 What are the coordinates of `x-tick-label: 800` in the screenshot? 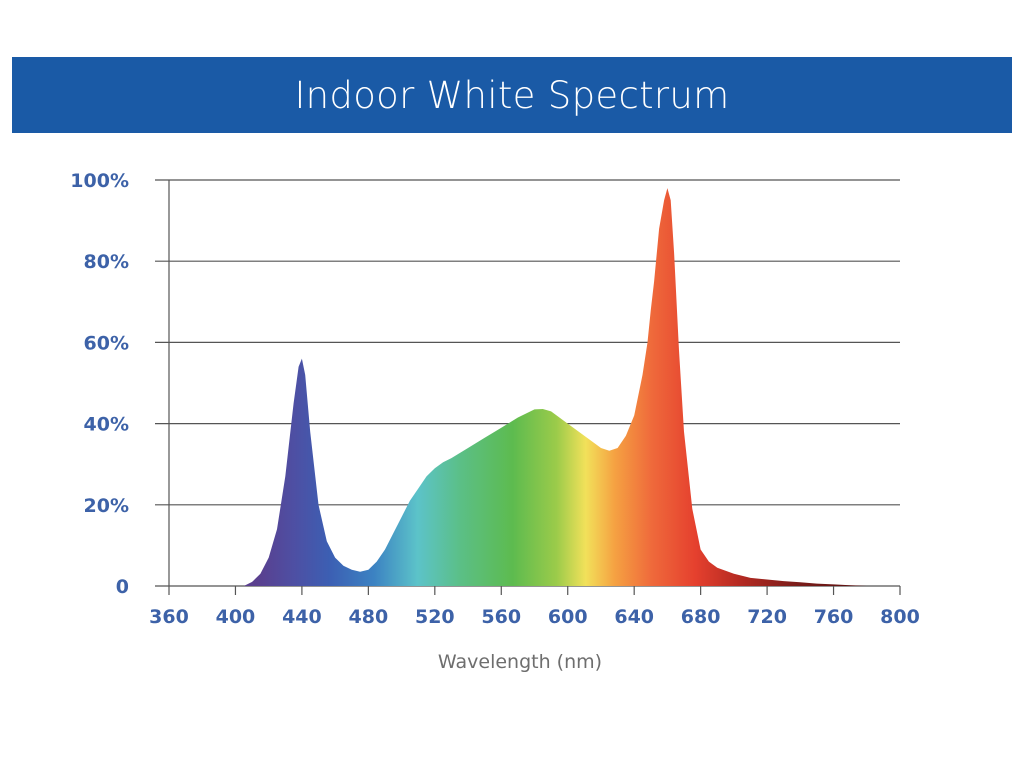 It's located at (900, 617).